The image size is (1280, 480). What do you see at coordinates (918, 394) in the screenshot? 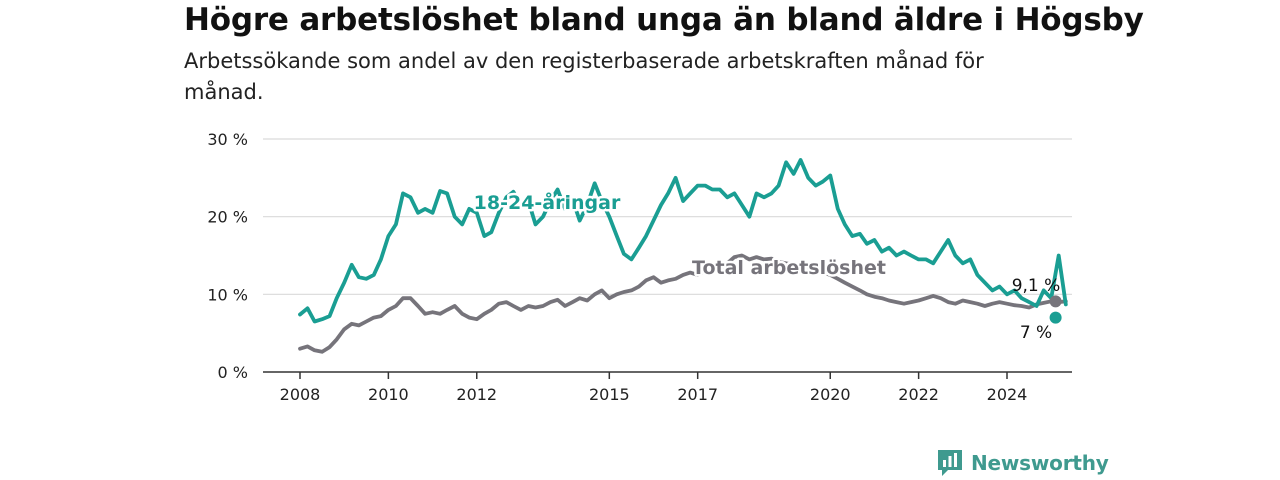
I see `x-tick-label: 2022` at bounding box center [918, 394].